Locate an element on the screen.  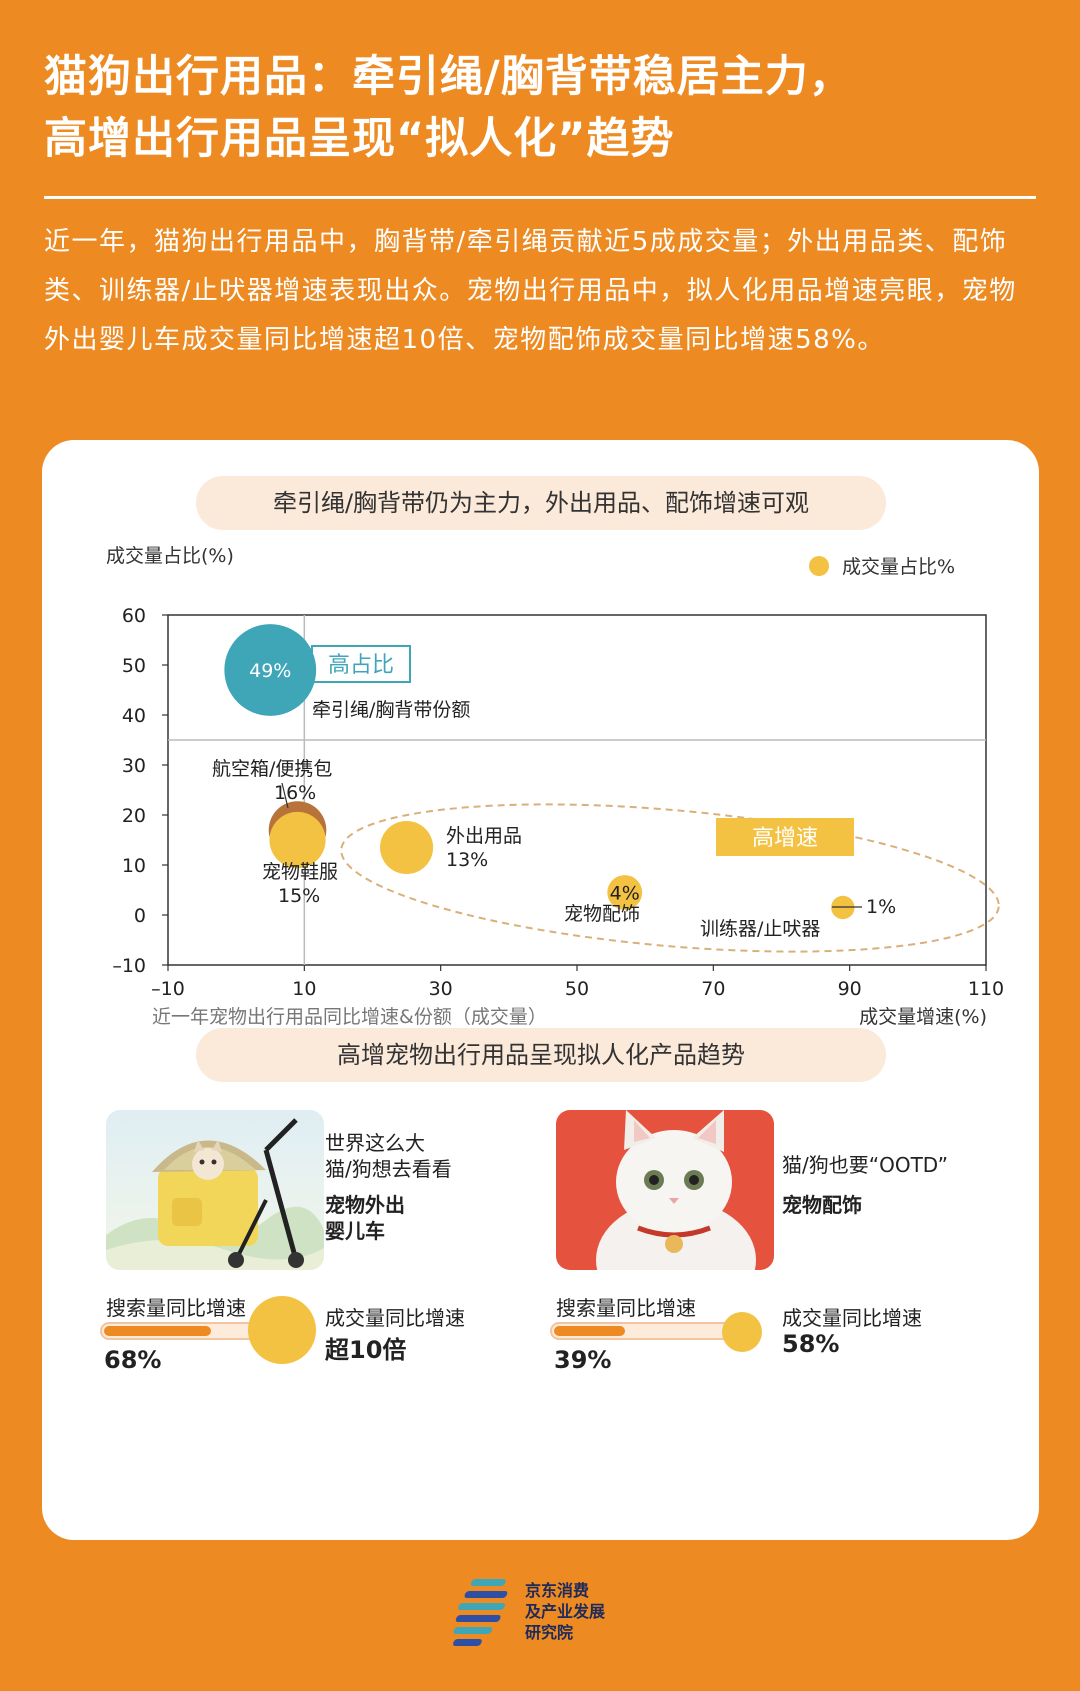
label-crate-pct: 16% is located at coordinates (295, 793).